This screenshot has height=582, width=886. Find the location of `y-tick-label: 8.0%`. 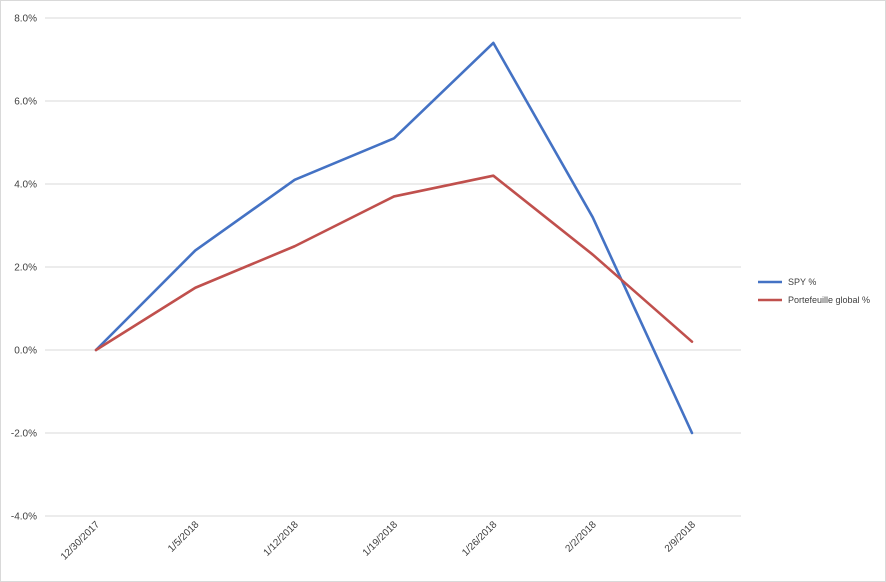

y-tick-label: 8.0% is located at coordinates (25, 19).